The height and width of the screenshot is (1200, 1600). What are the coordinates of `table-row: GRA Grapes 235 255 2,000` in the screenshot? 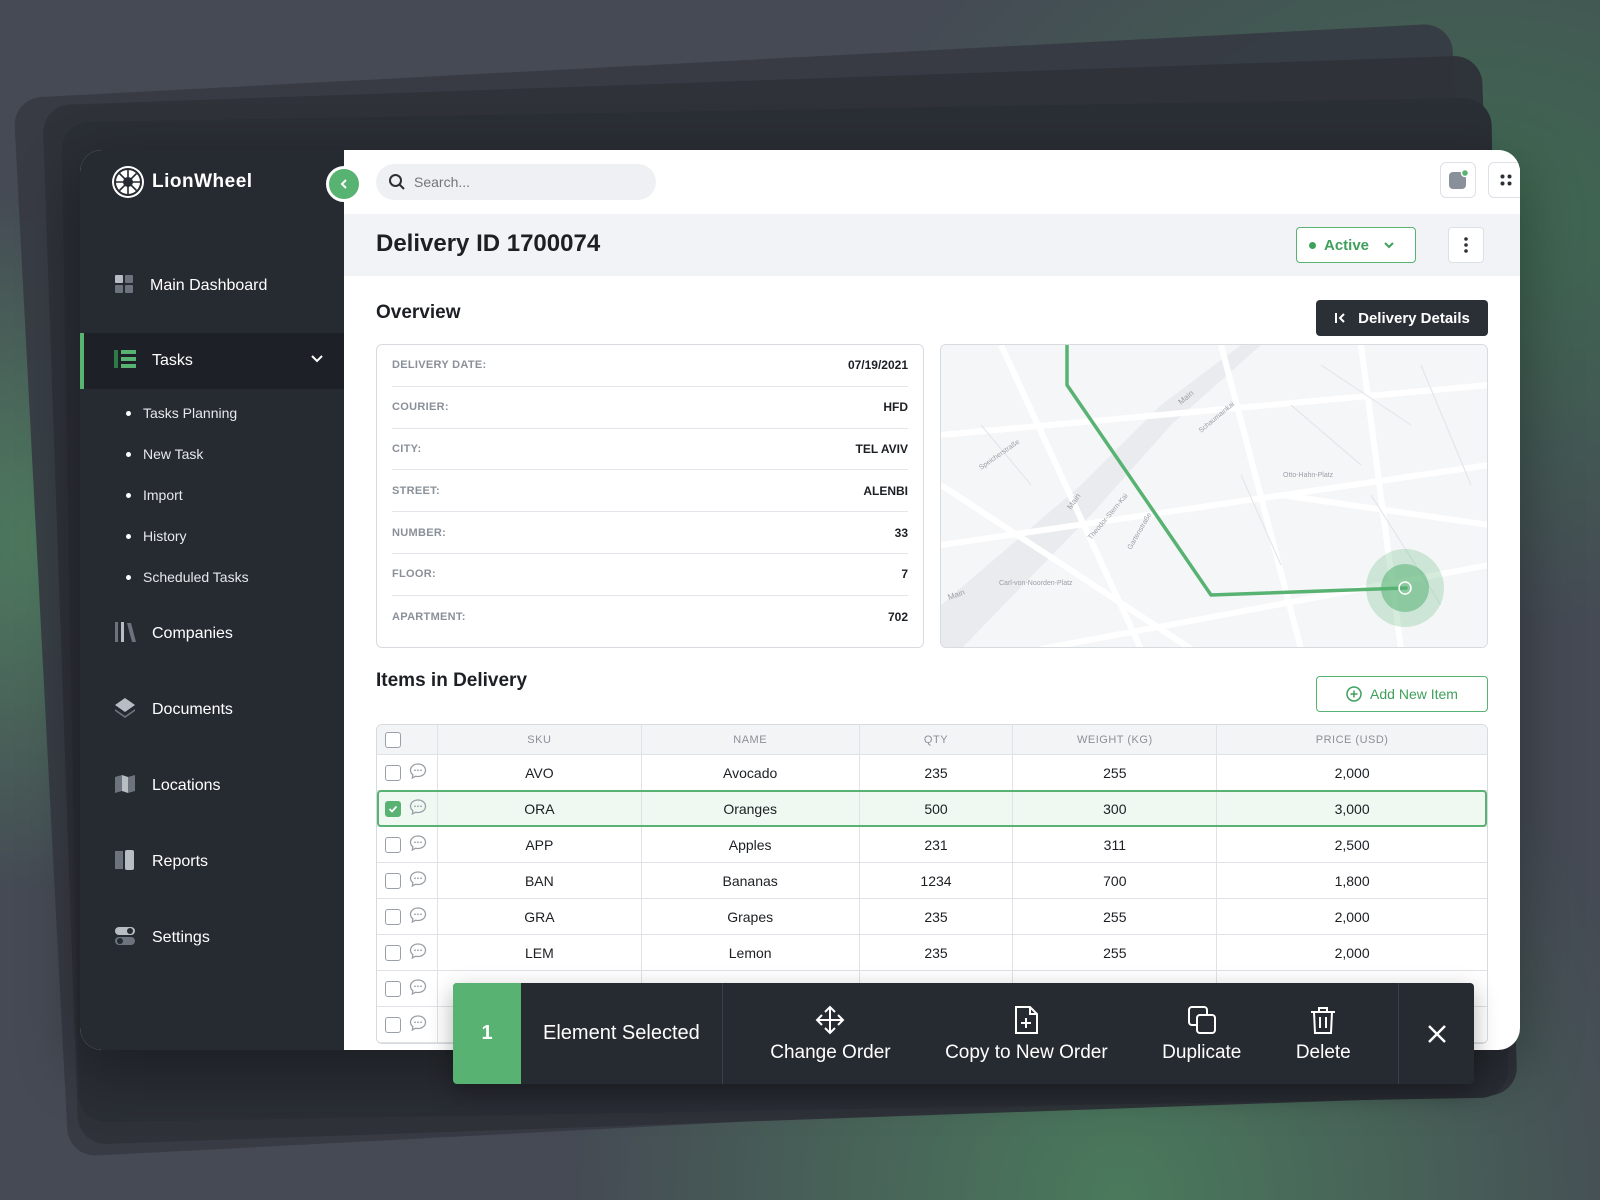 It's located at (932, 917).